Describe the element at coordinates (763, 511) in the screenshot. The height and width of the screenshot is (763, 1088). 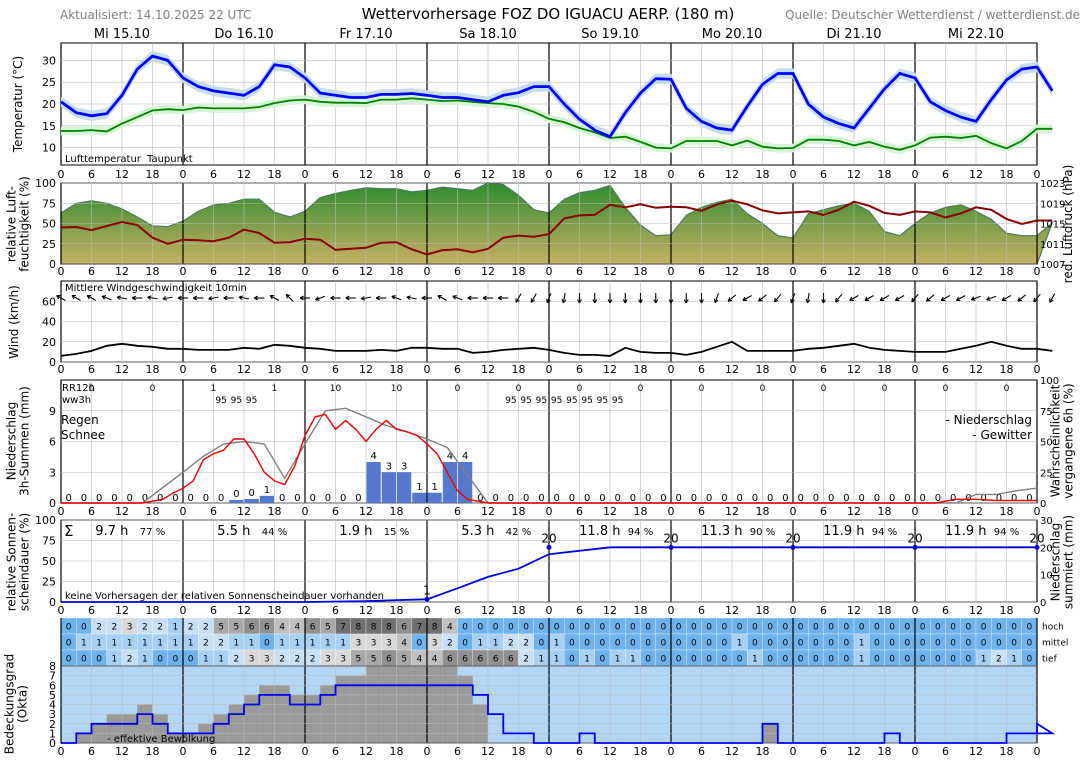
I see `precip-hour-tick: 18` at that location.